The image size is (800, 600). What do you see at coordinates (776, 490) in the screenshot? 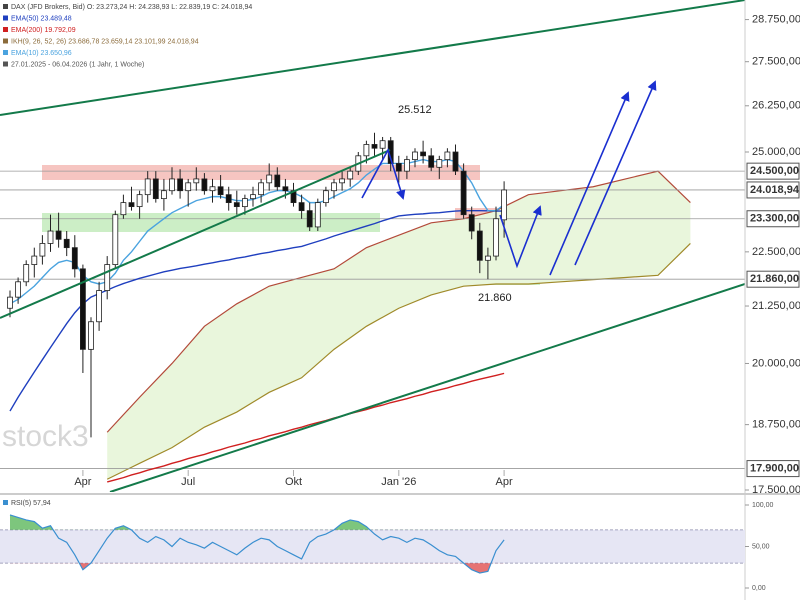
I see `y-tick-label: 17.500,00` at bounding box center [776, 490].